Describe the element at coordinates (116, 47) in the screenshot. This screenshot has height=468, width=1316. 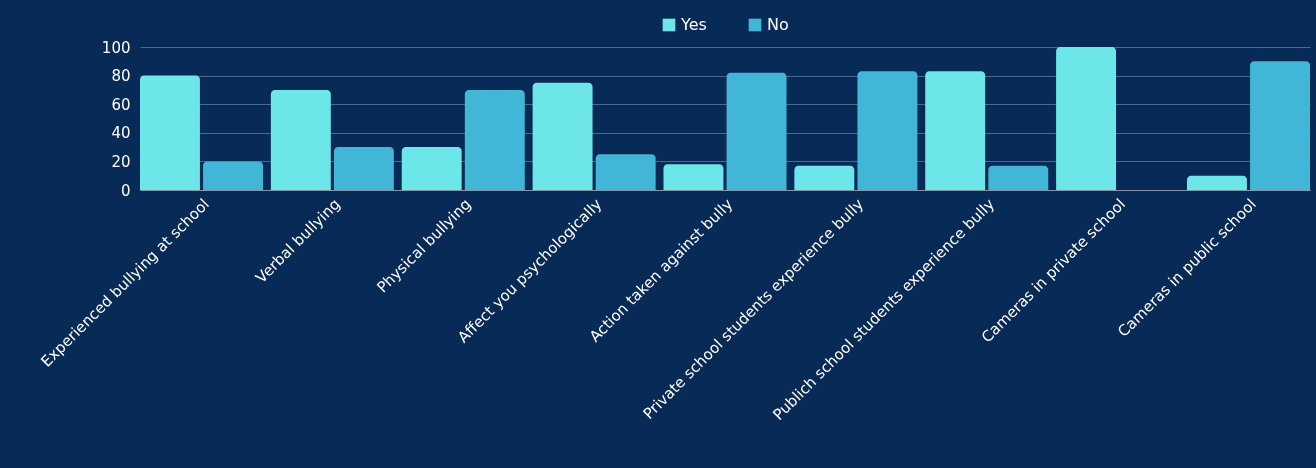
I see `y-tick-label: 100` at that location.